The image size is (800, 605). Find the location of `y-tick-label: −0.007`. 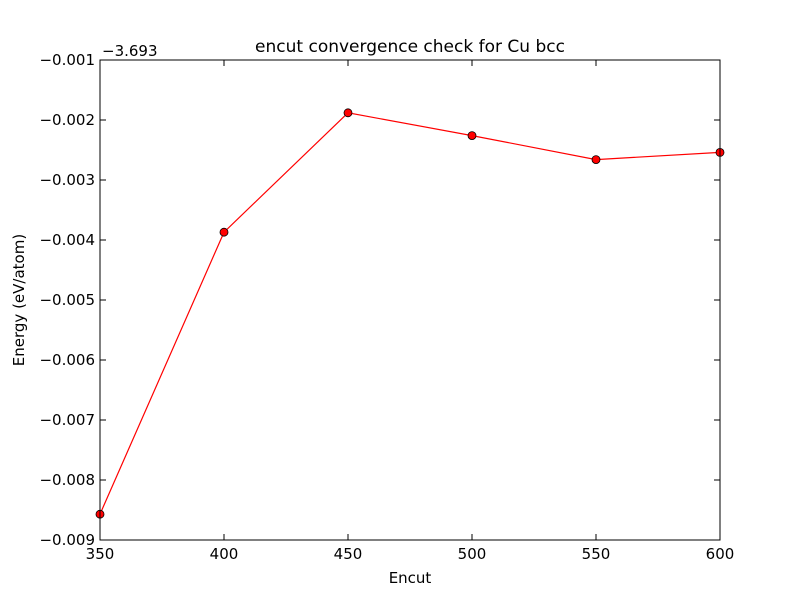

y-tick-label: −0.007 is located at coordinates (67, 420).